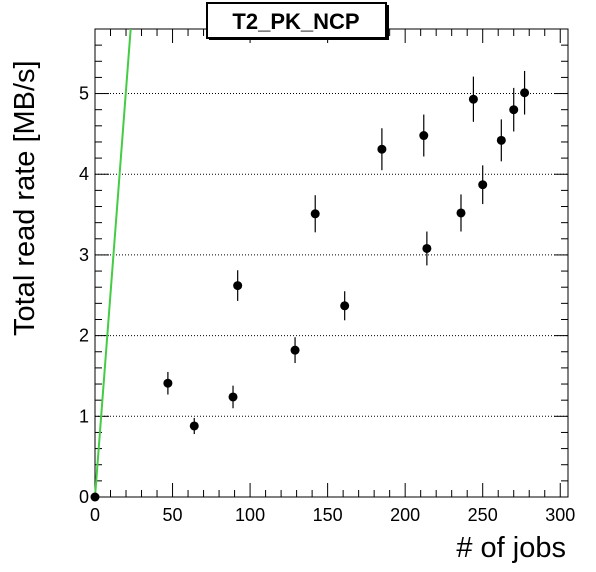 This screenshot has height=572, width=596. What do you see at coordinates (84, 336) in the screenshot?
I see `y-tick-label: 2` at bounding box center [84, 336].